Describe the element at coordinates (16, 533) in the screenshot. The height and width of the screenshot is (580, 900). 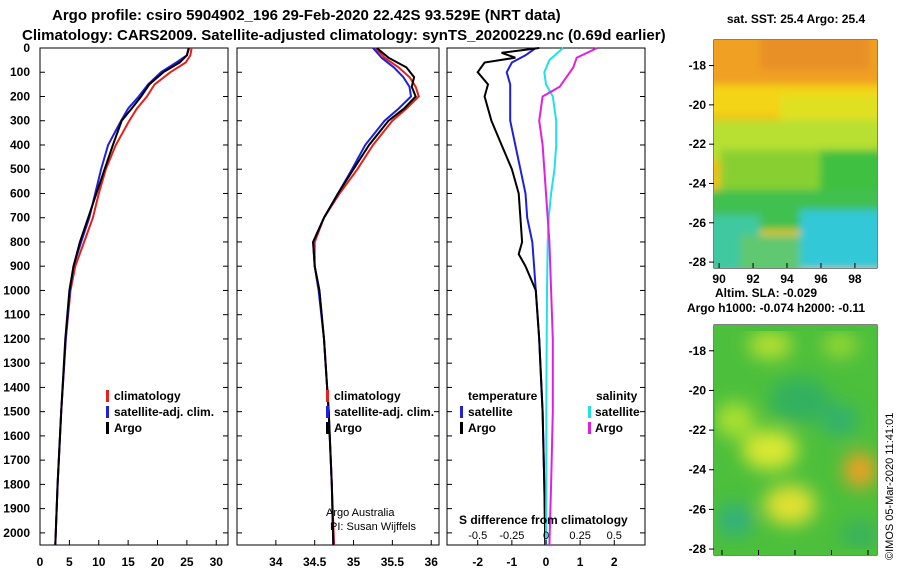
I see `depth-tick-label: 2000` at that location.